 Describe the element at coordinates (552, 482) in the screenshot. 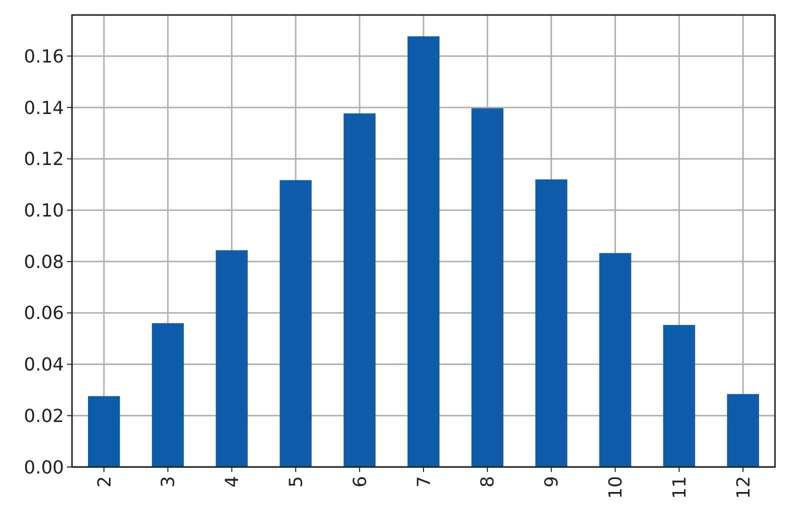

I see `x-tick-label: 9` at that location.